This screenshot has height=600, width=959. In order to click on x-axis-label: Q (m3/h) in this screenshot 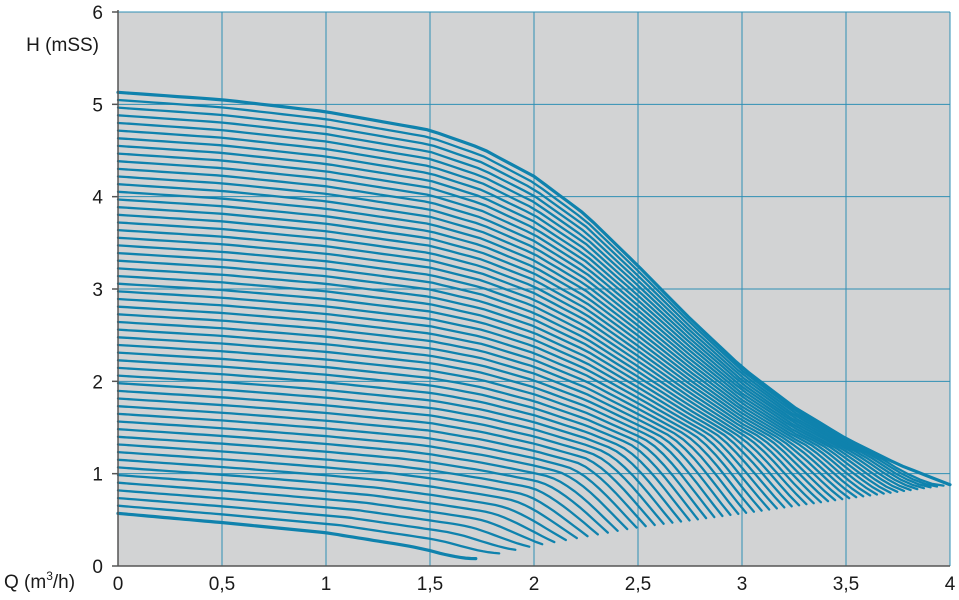, I will do `click(39, 581)`.